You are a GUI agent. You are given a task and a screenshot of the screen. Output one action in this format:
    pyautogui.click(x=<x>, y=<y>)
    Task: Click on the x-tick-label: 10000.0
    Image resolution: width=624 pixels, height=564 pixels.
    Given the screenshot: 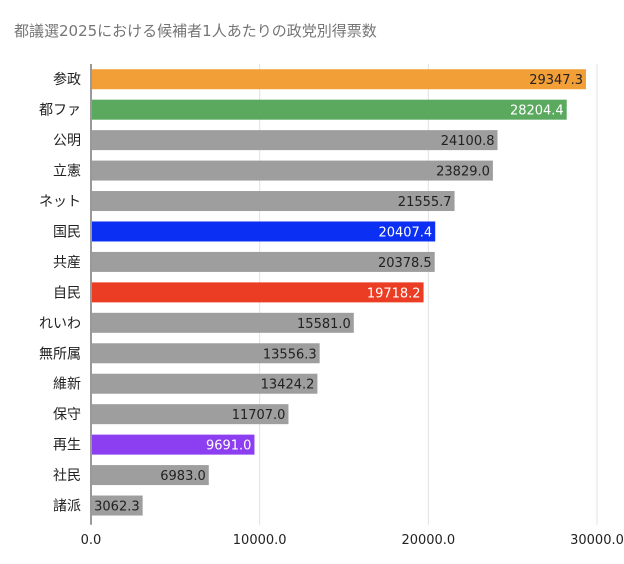 What is the action you would take?
    pyautogui.click(x=260, y=540)
    